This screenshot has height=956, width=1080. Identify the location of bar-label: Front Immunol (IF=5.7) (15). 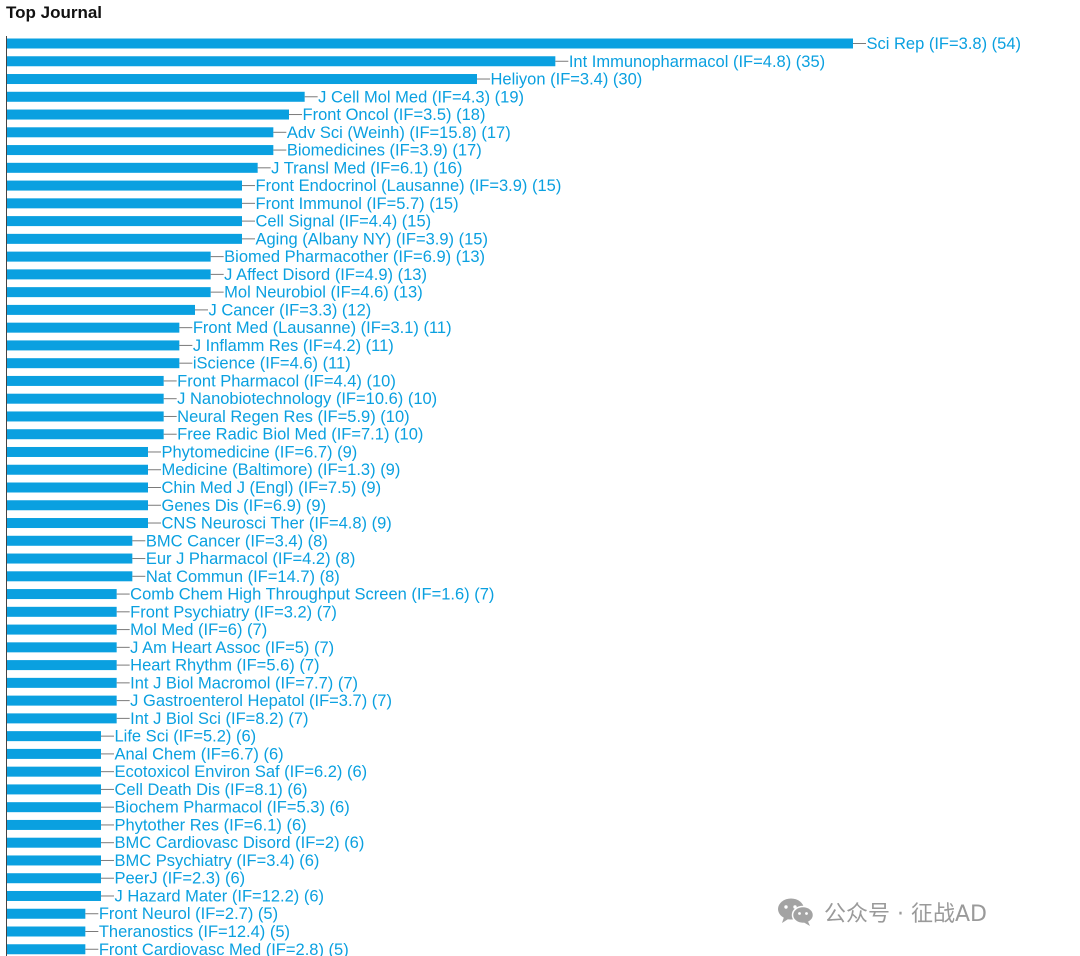
(357, 204).